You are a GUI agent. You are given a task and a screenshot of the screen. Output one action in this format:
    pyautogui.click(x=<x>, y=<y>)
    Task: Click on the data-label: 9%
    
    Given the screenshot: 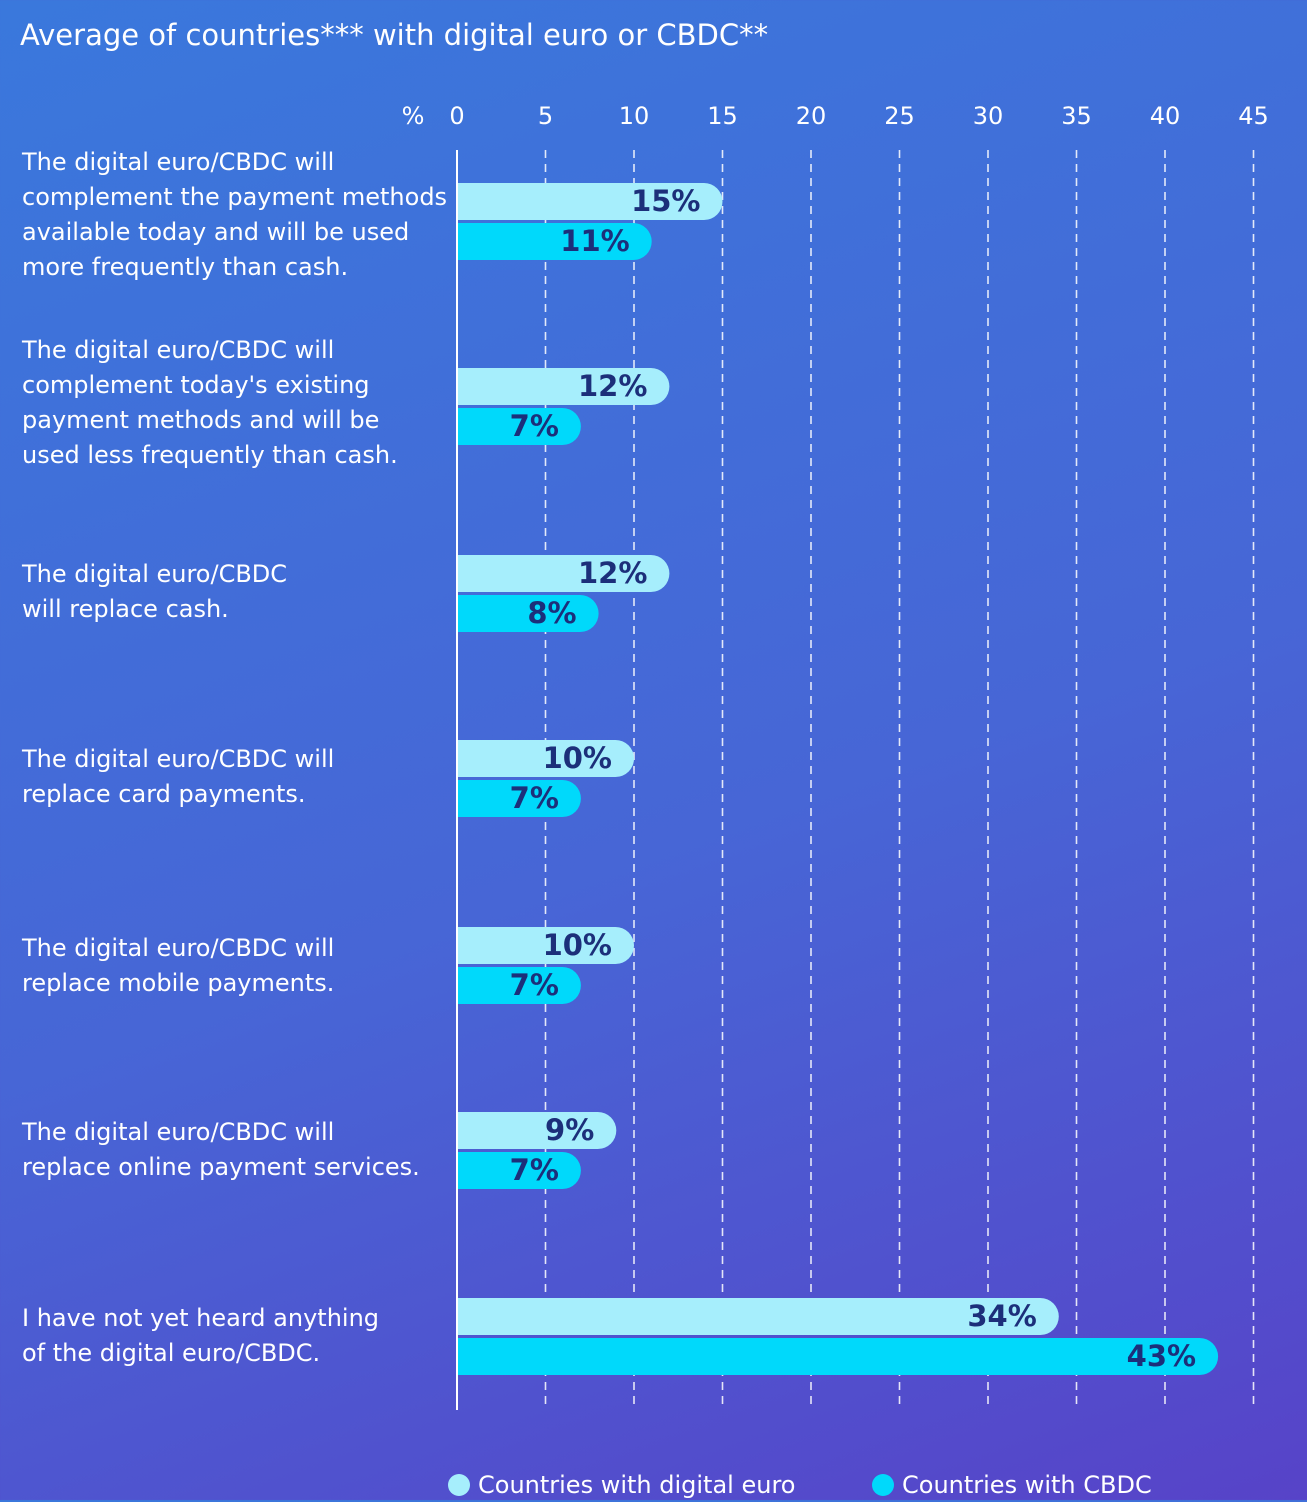 What is the action you would take?
    pyautogui.click(x=569, y=1130)
    